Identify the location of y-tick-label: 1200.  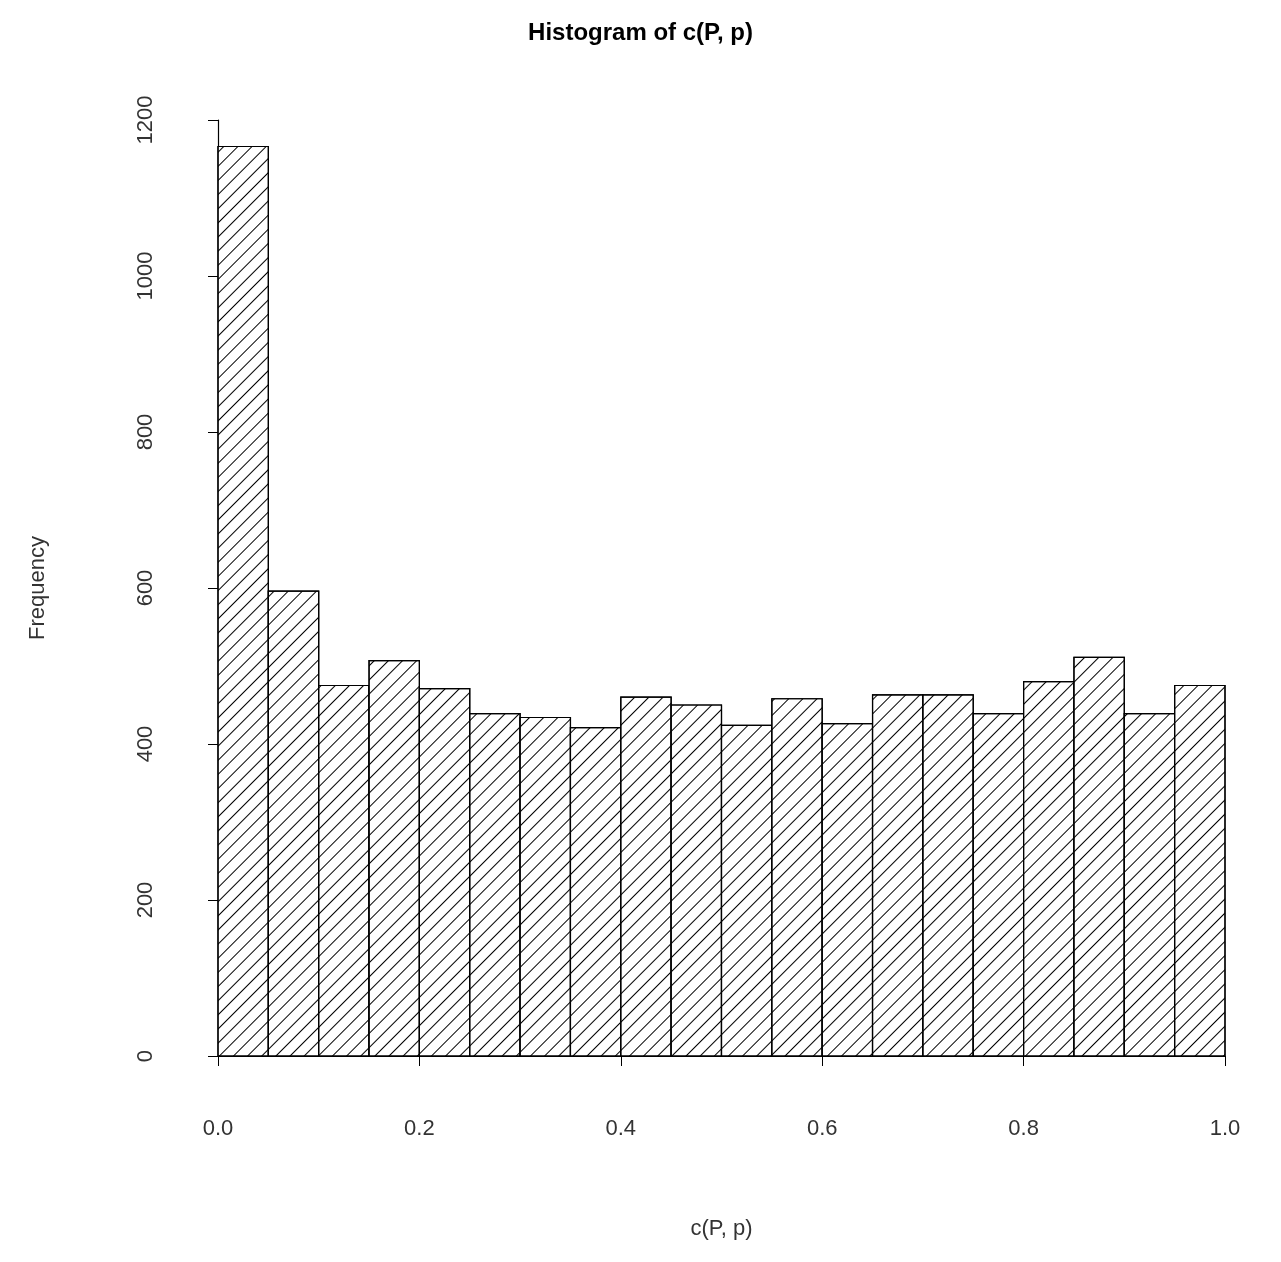
(144, 120).